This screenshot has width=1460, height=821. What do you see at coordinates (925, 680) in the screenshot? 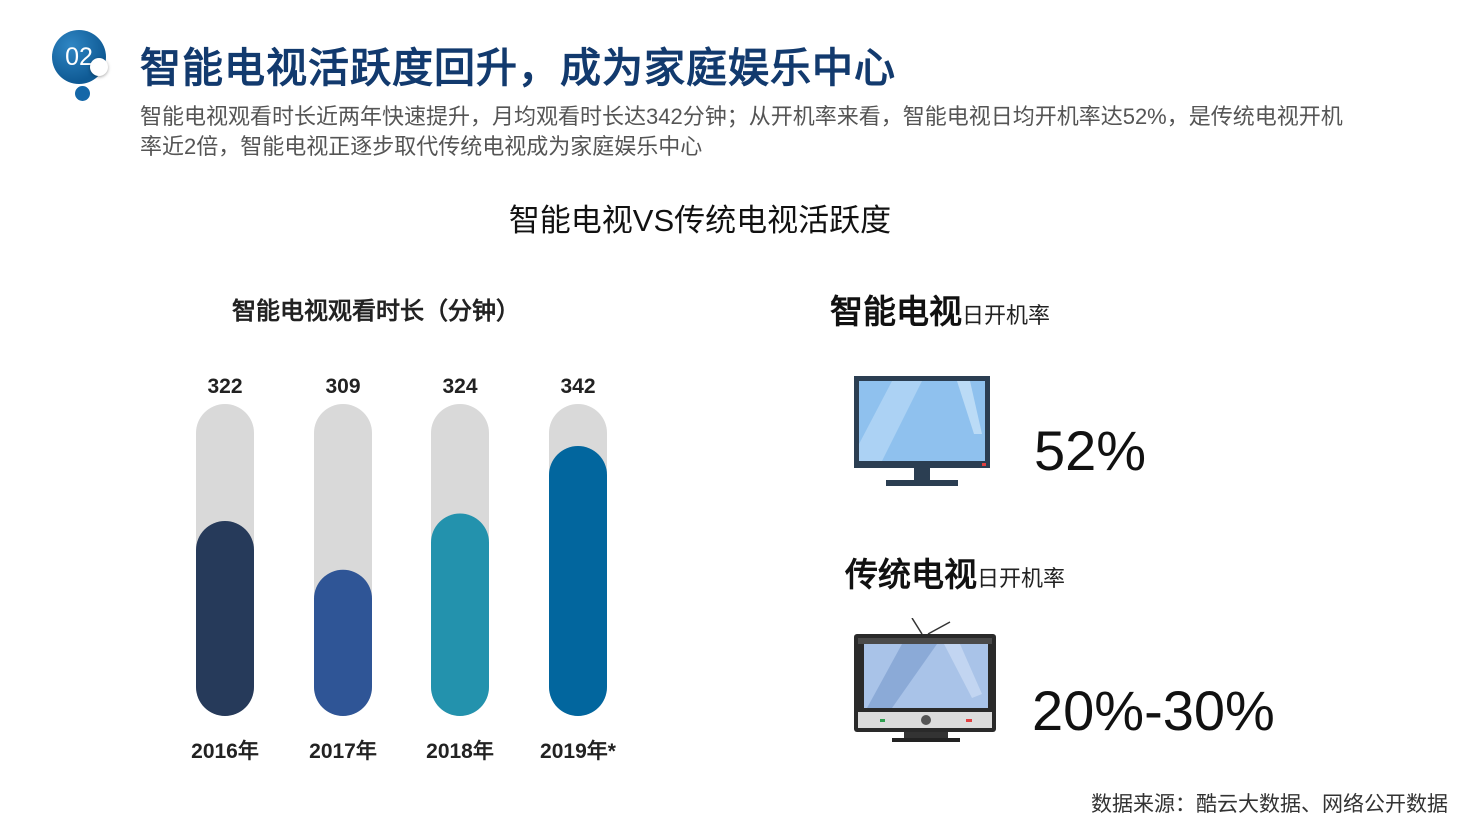
I see `crt-tv-icon` at bounding box center [925, 680].